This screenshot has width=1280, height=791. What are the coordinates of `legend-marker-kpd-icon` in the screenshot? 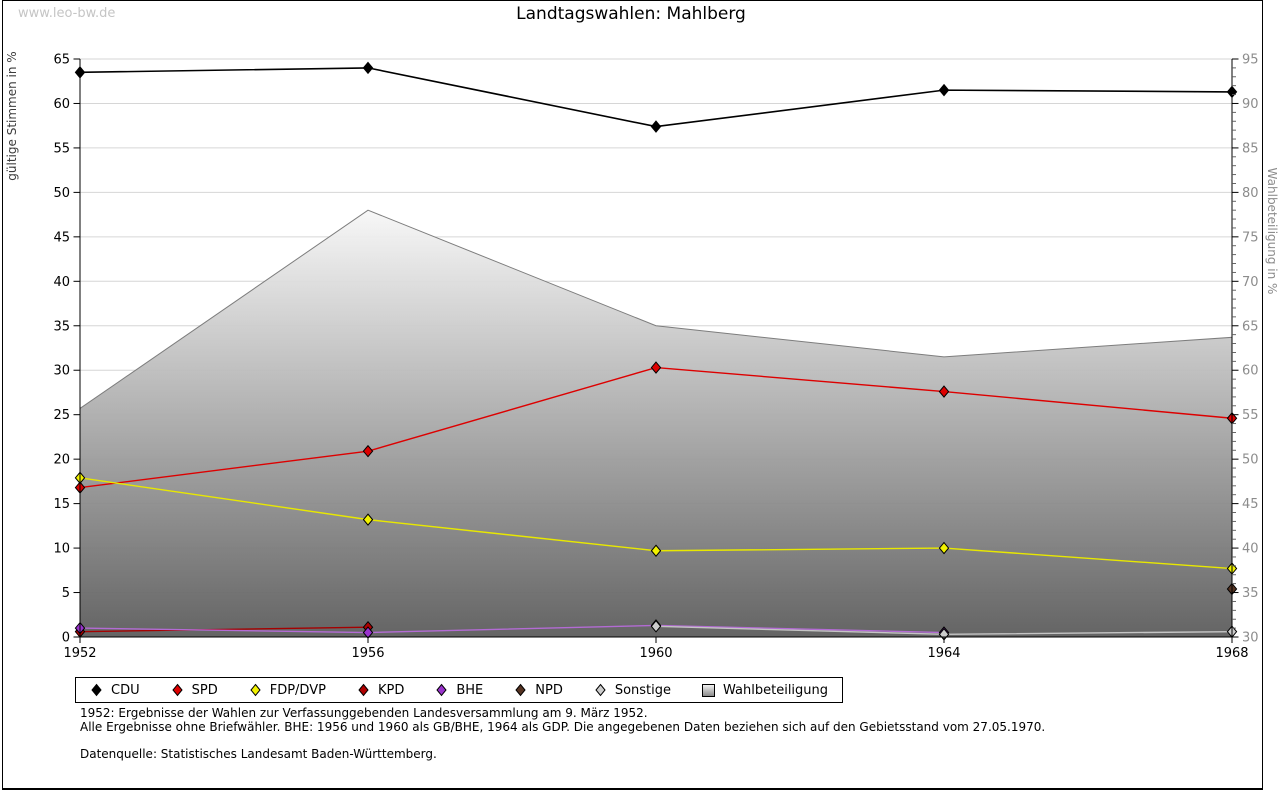 It's located at (363, 690).